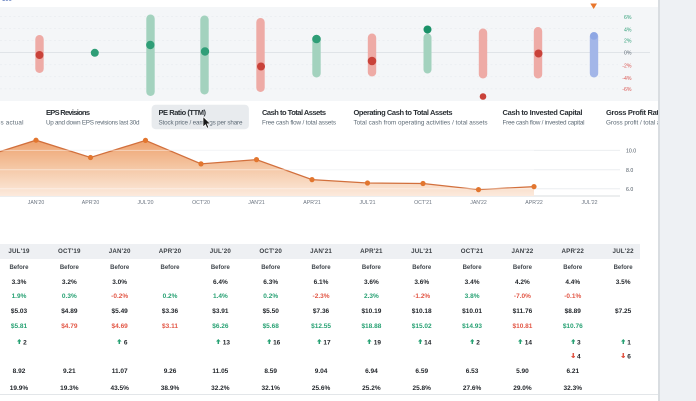 The width and height of the screenshot is (696, 401). I want to click on svg-text: Cash to Total Assets, so click(294, 112).